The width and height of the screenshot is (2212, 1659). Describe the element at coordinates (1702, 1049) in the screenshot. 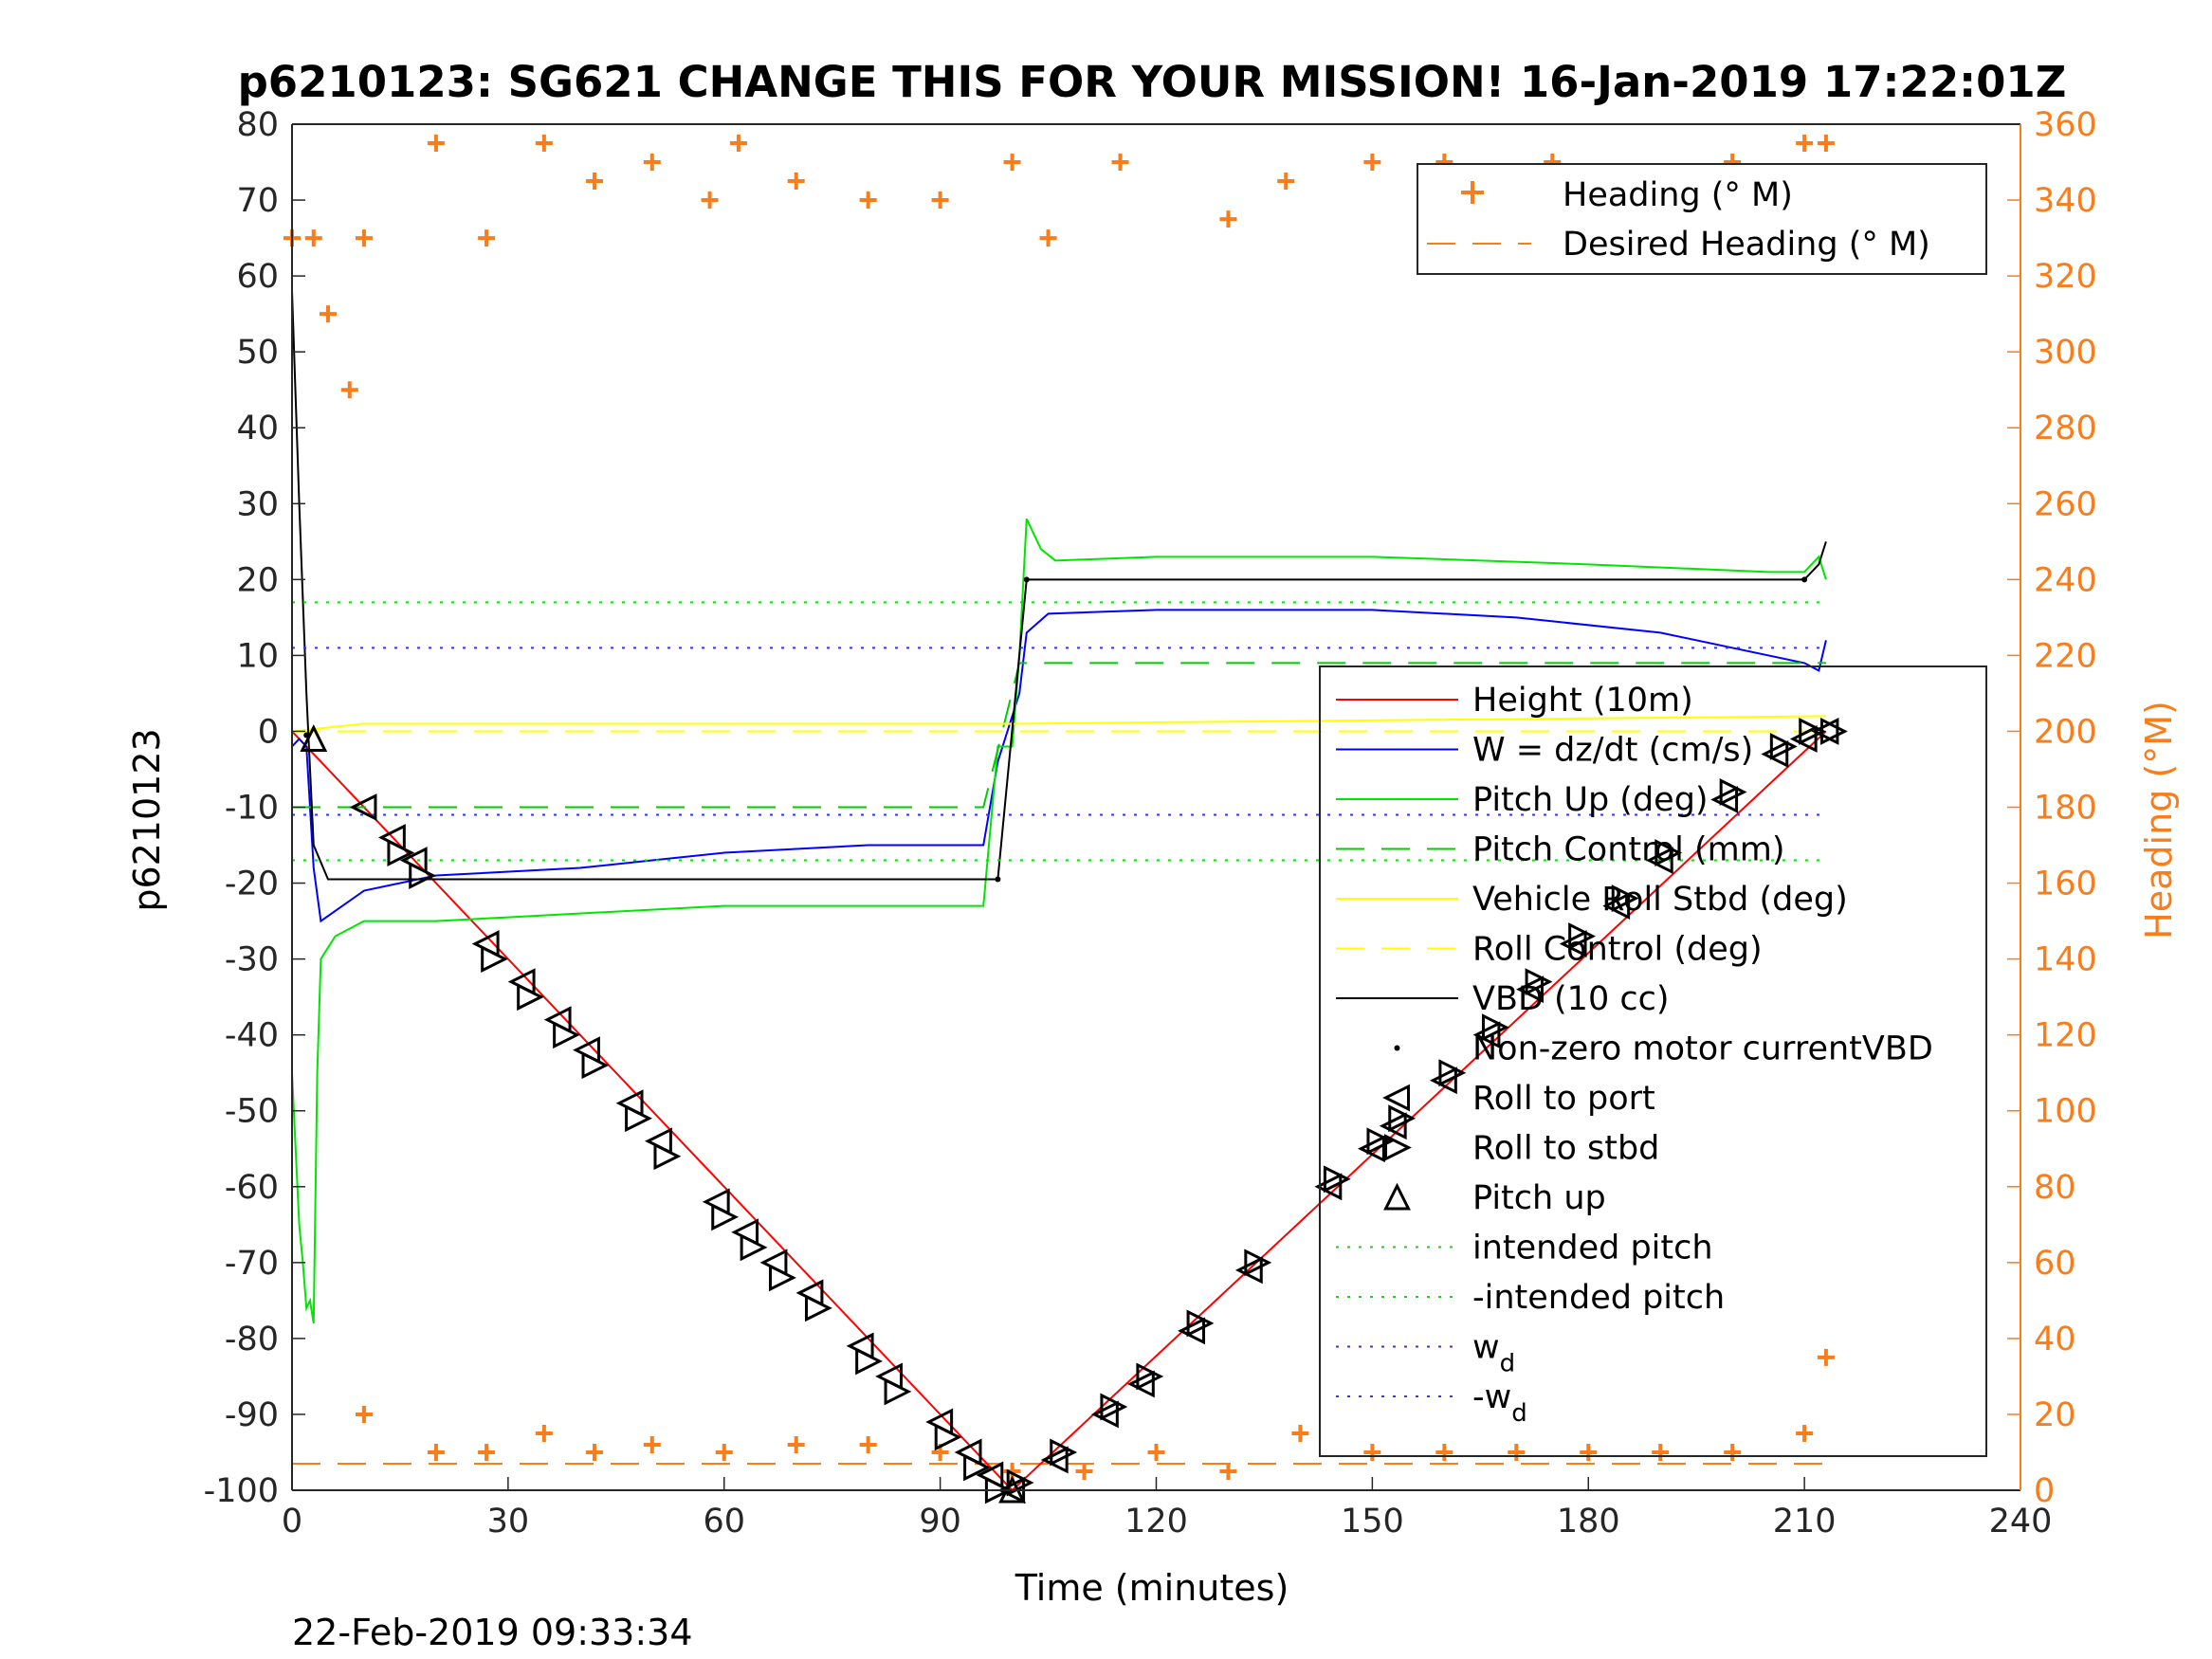

I see `legend-main-entry: Non-zero motor currentVBD` at that location.